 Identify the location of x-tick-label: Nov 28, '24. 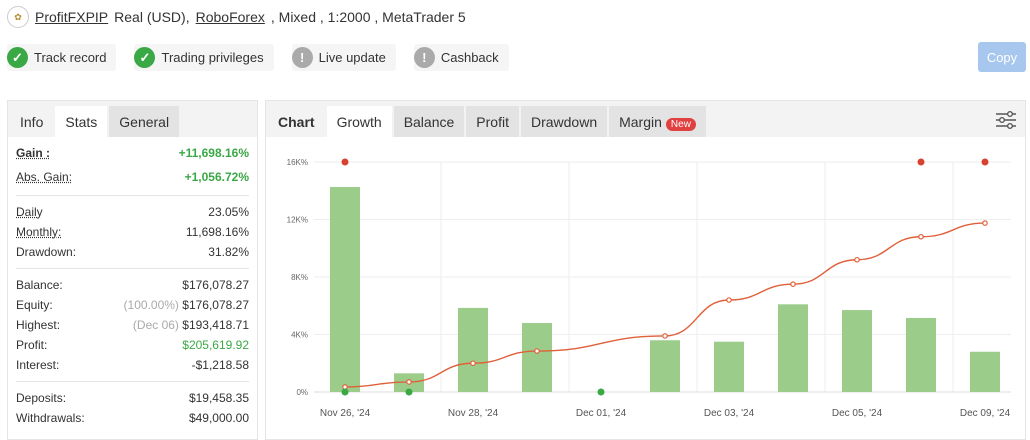
(473, 413).